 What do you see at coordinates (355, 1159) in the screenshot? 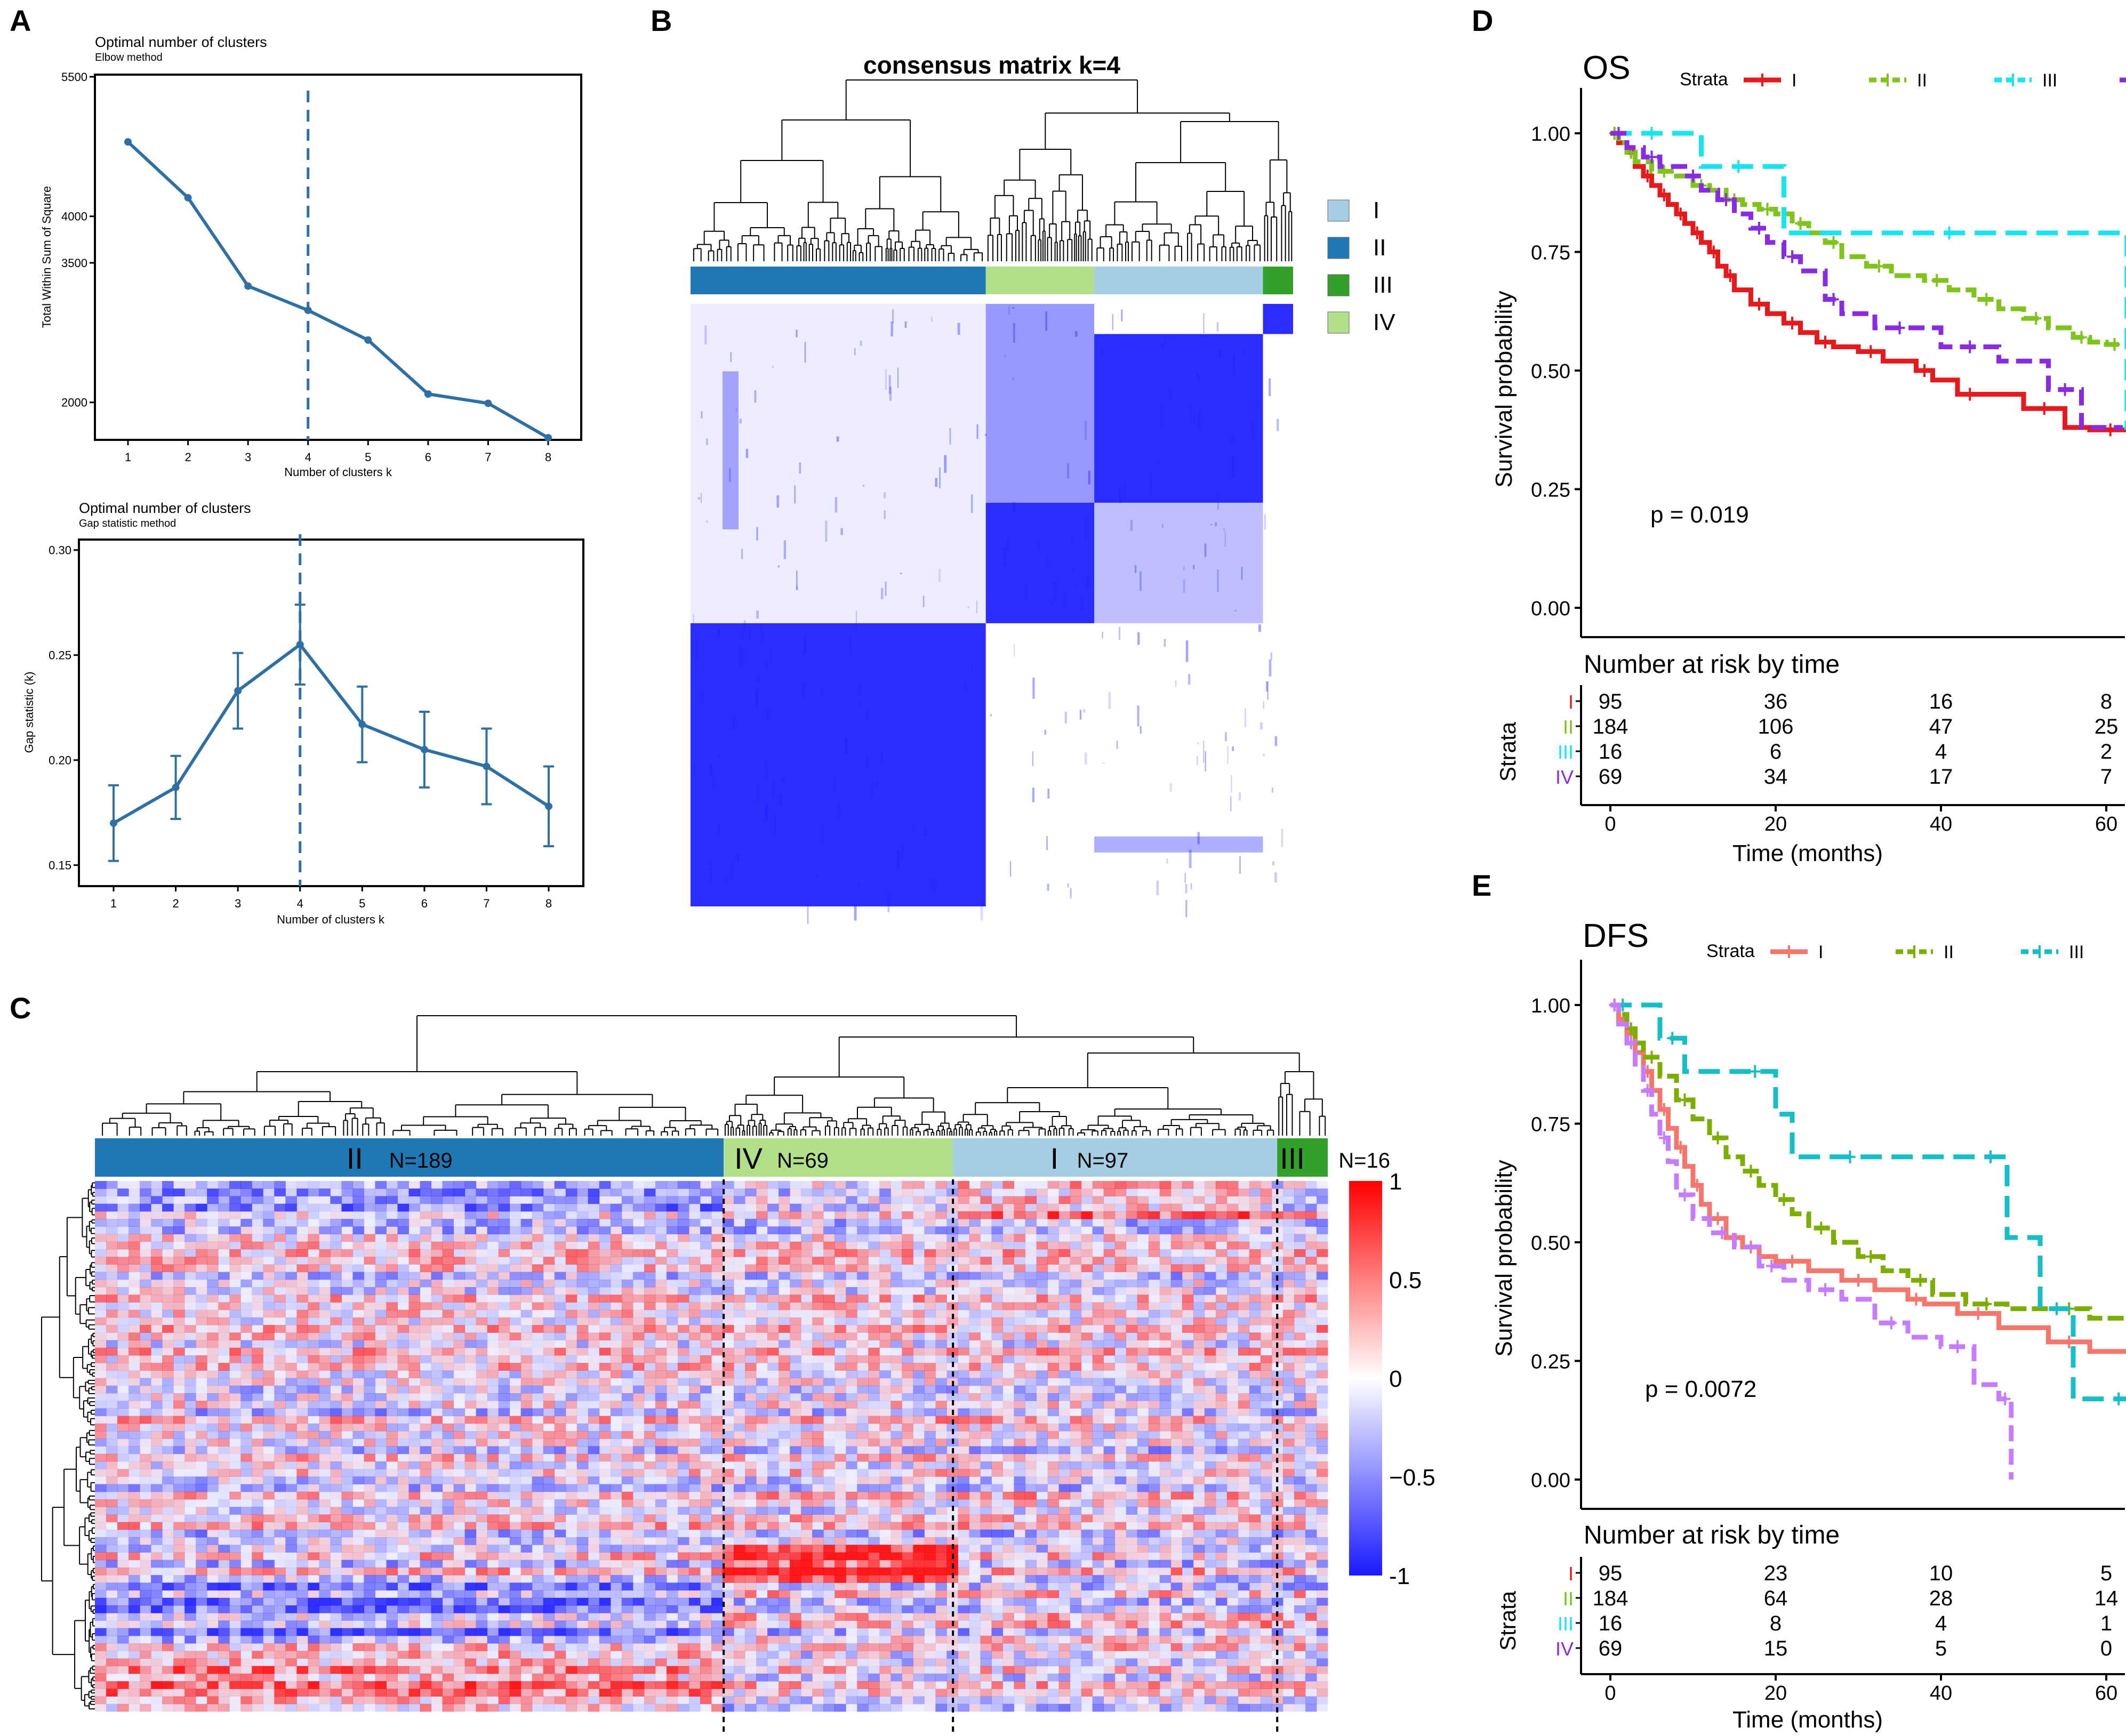
I see `expr-group-label: II` at bounding box center [355, 1159].